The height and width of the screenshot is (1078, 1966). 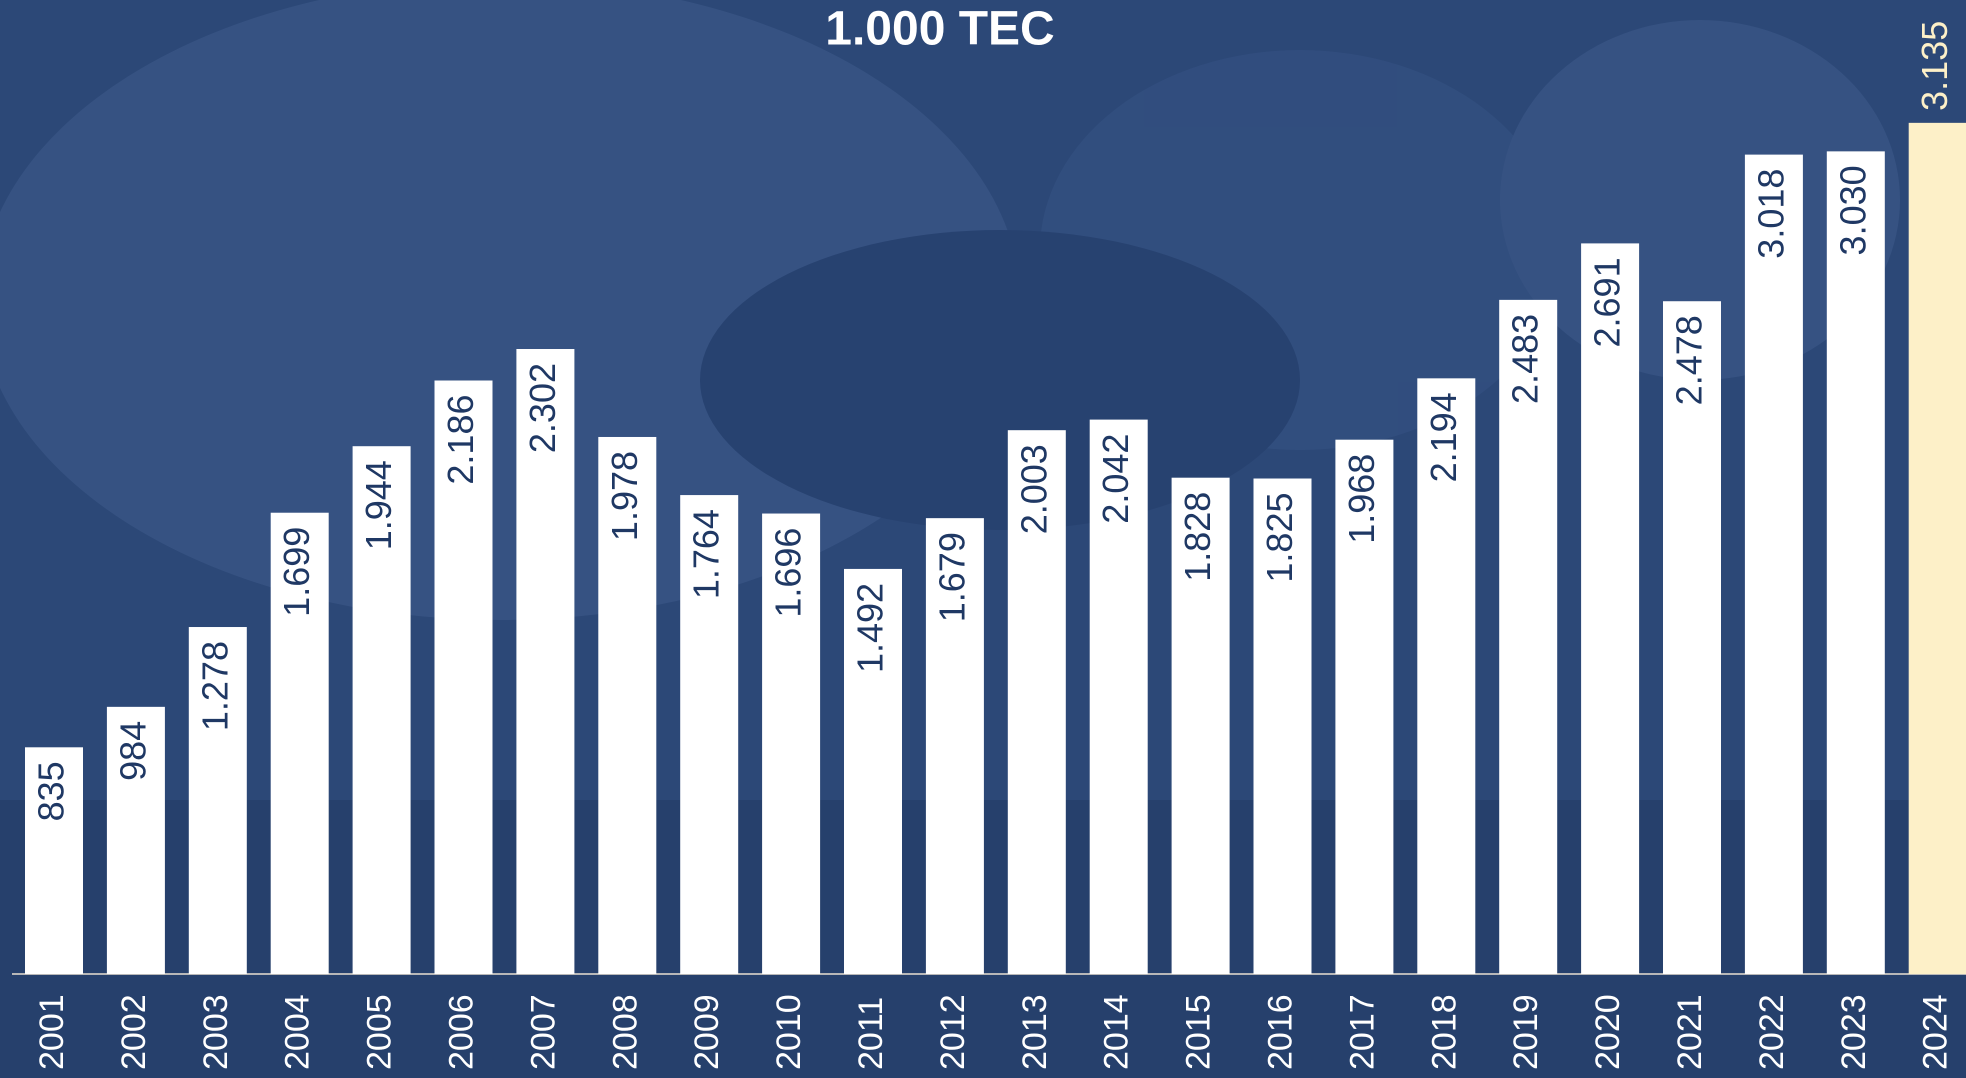 I want to click on x-tick-label: 2005, so click(x=380, y=1032).